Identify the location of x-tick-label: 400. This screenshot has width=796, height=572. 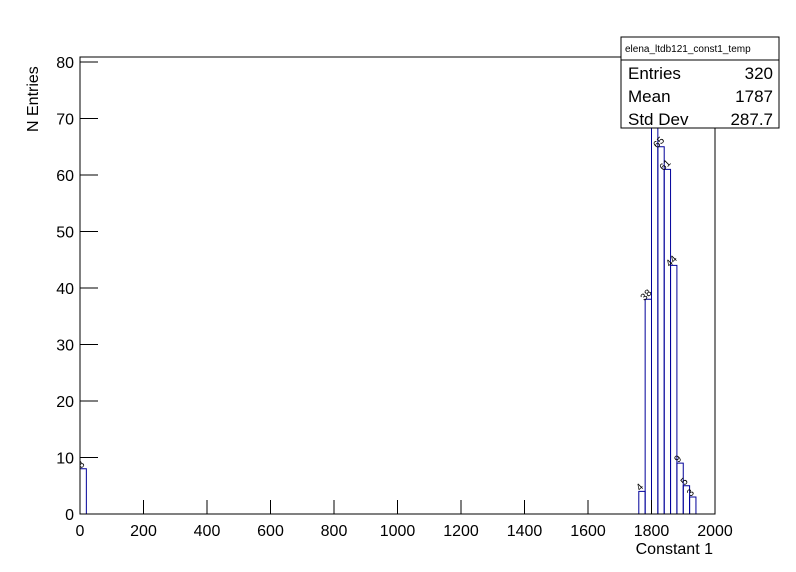
(207, 531).